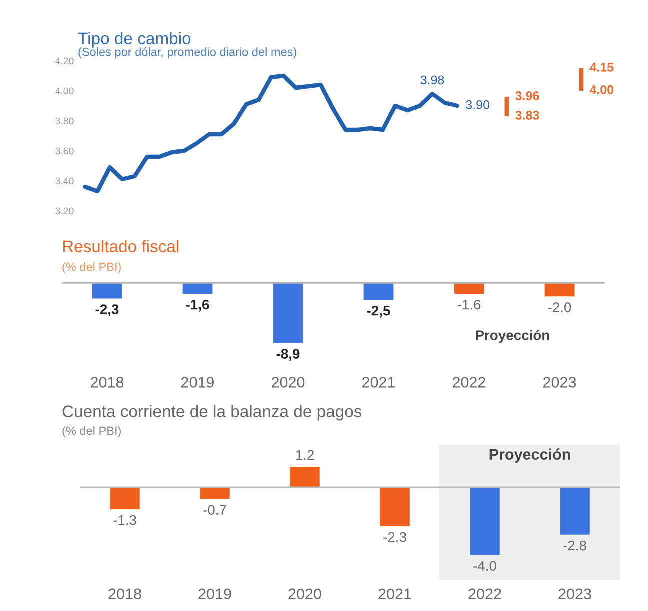 Image resolution: width=648 pixels, height=611 pixels. What do you see at coordinates (575, 545) in the screenshot?
I see `data-label: -2.8` at bounding box center [575, 545].